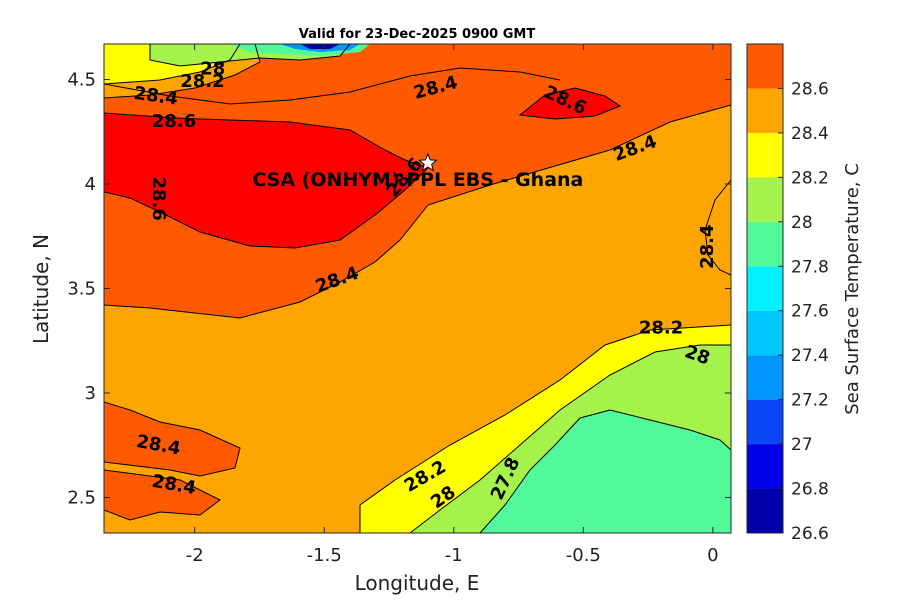  Describe the element at coordinates (852, 289) in the screenshot. I see `colorbar-label: Sea Surface Temperature, C` at that location.